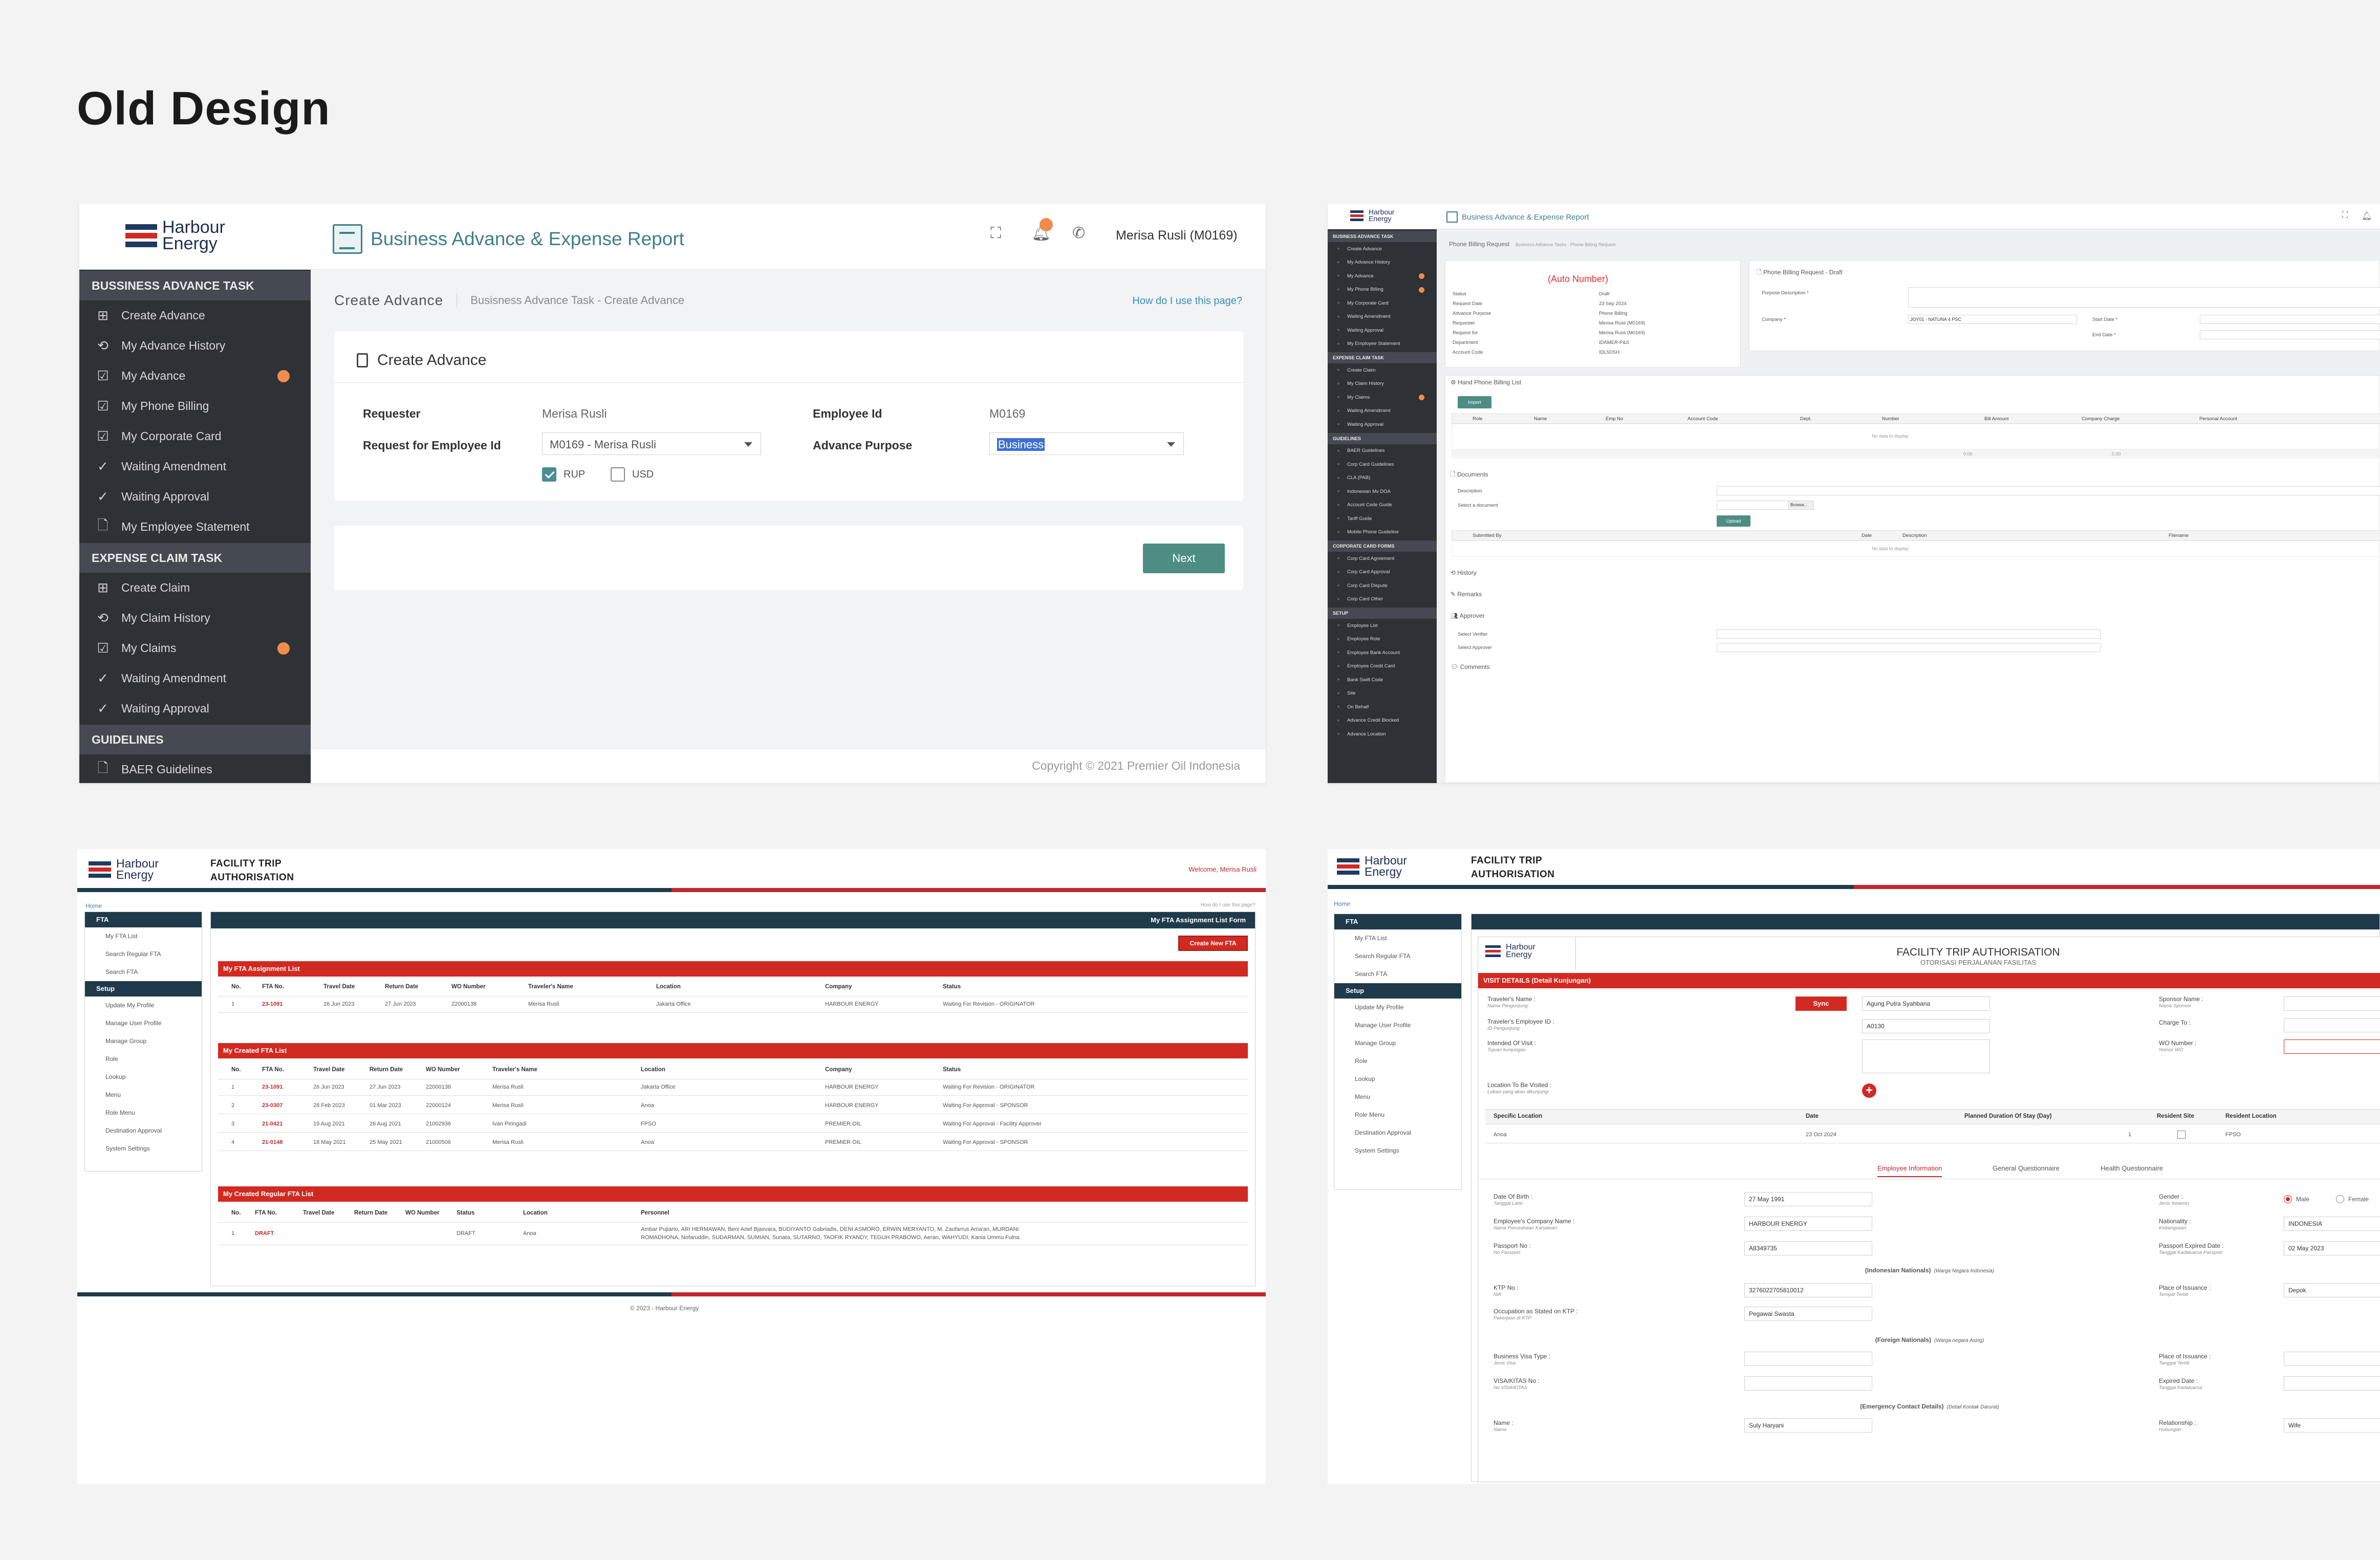  What do you see at coordinates (1909, 1170) in the screenshot?
I see `tab-employee-information: Employee Information` at bounding box center [1909, 1170].